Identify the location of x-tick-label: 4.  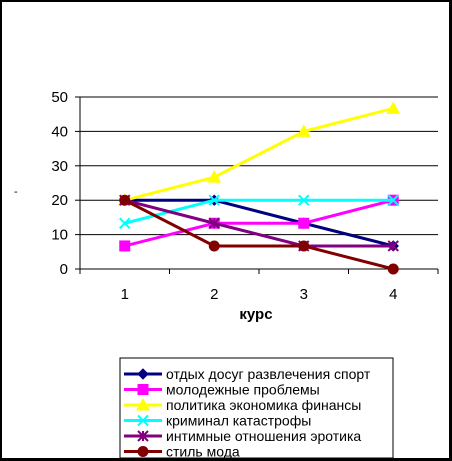
(393, 294).